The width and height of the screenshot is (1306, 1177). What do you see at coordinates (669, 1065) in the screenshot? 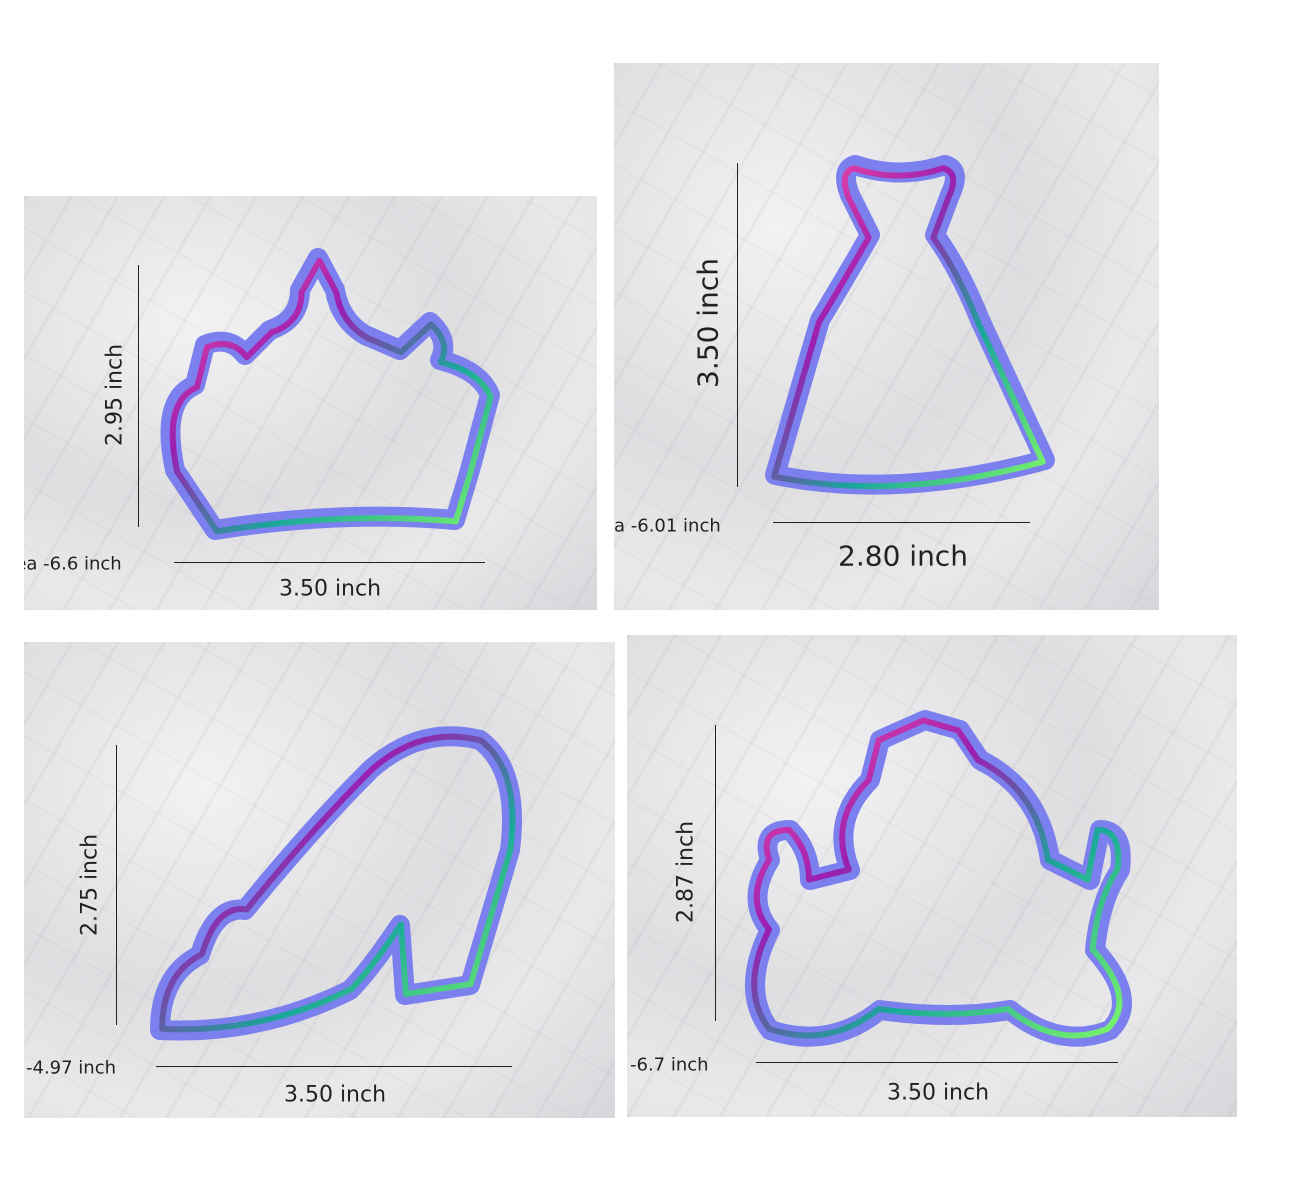
I see `area-label: -6.7 inch` at bounding box center [669, 1065].